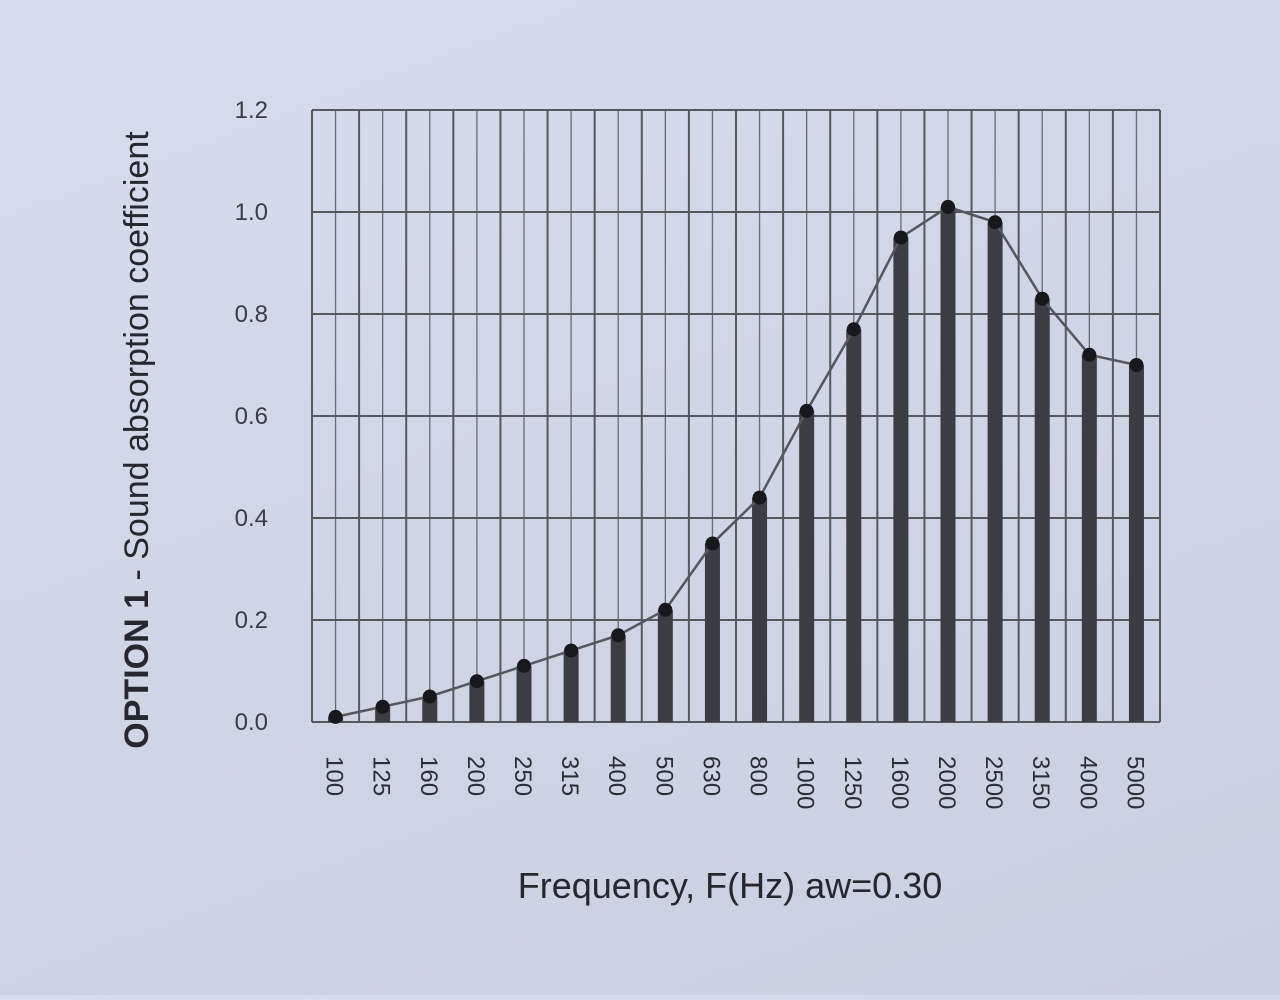  Describe the element at coordinates (251, 314) in the screenshot. I see `y-tick-label-4: 0.8` at that location.